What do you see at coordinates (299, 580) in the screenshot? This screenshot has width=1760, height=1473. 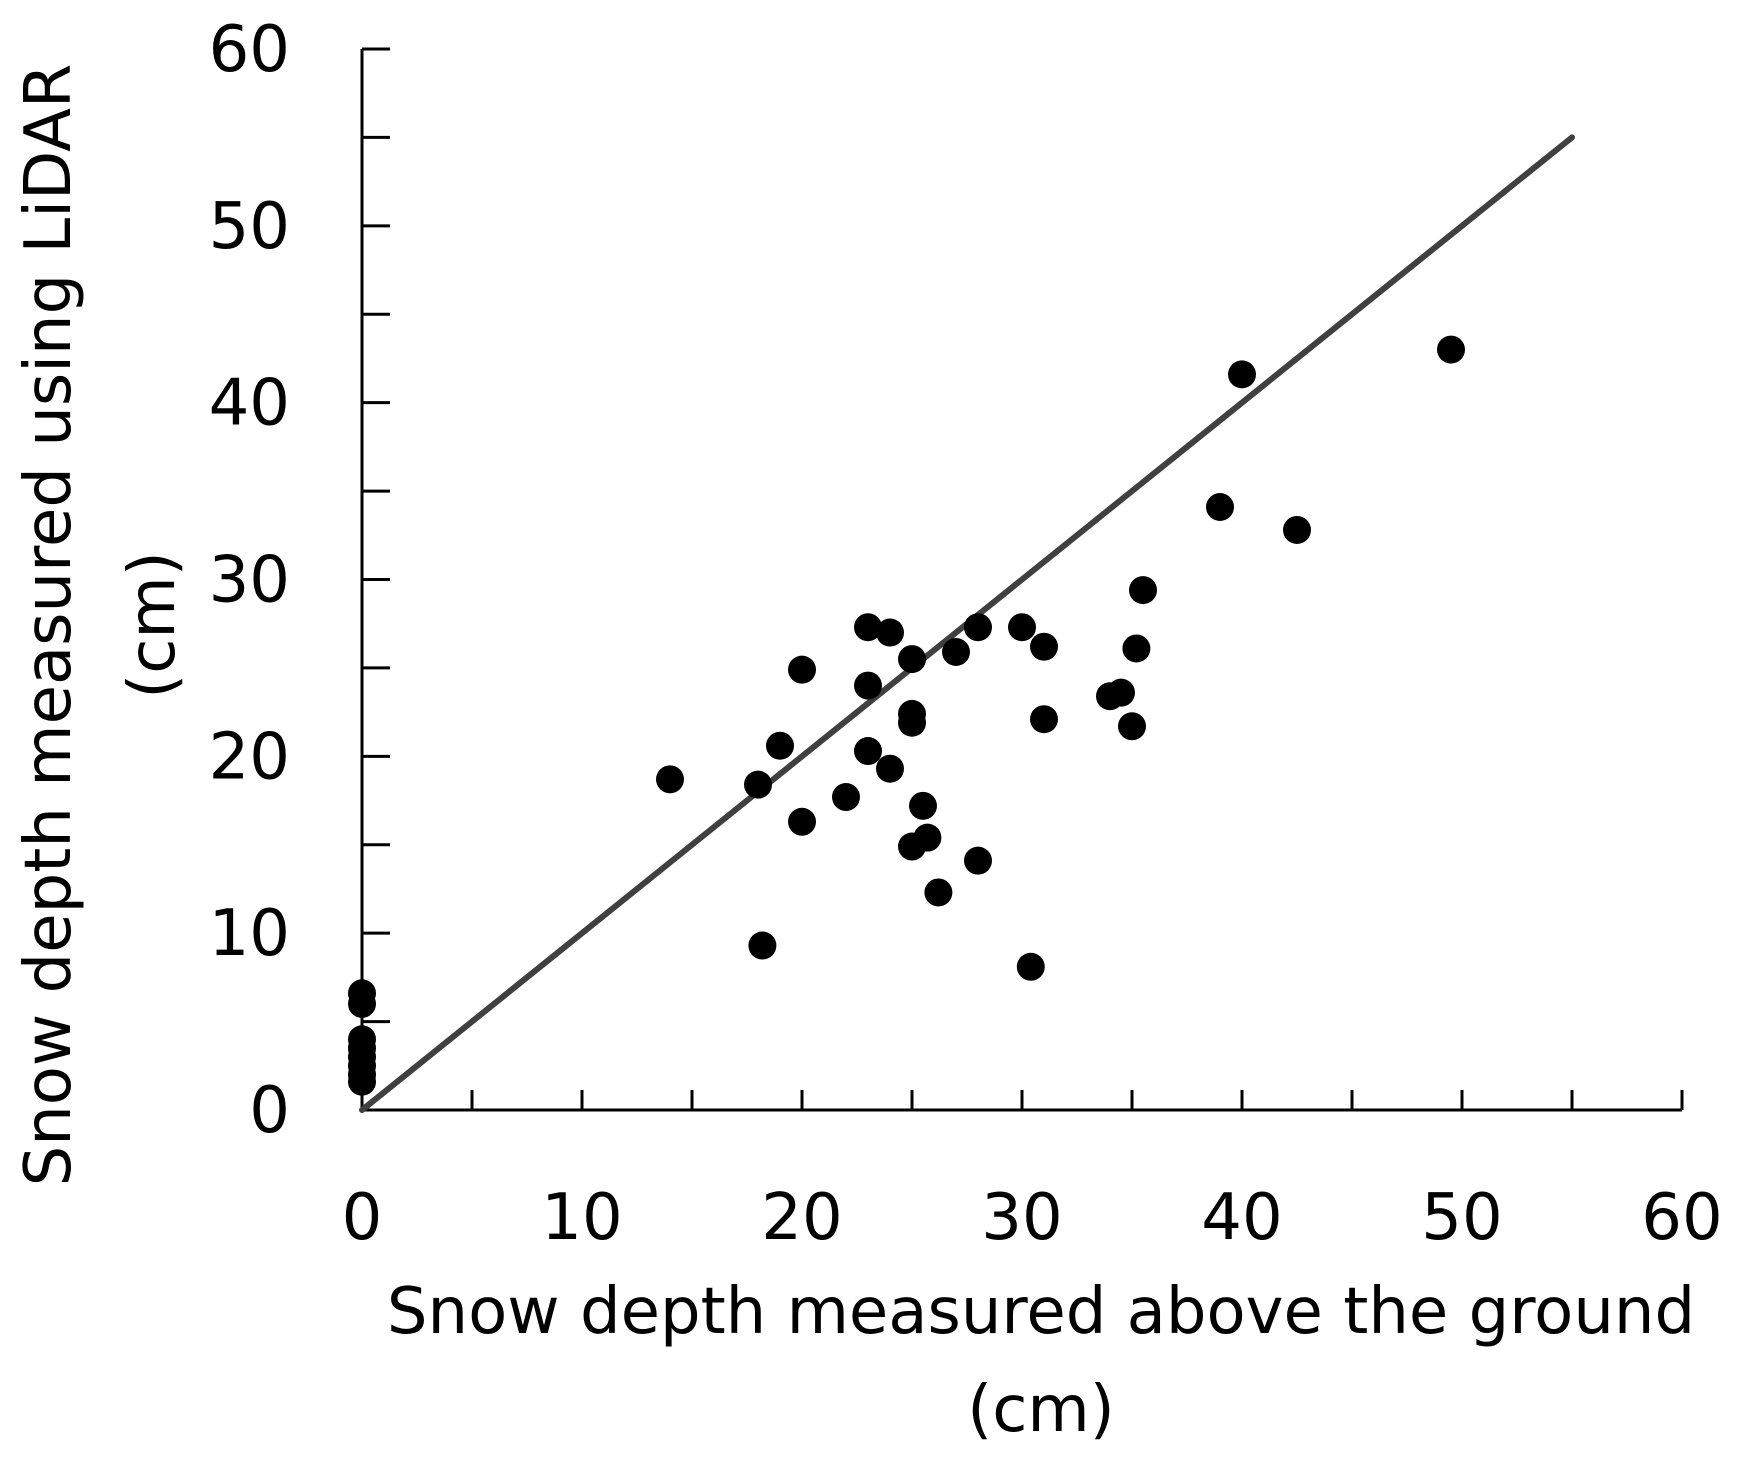 I see `y-axis-ticks: 0 10 20 30 40 50 60` at bounding box center [299, 580].